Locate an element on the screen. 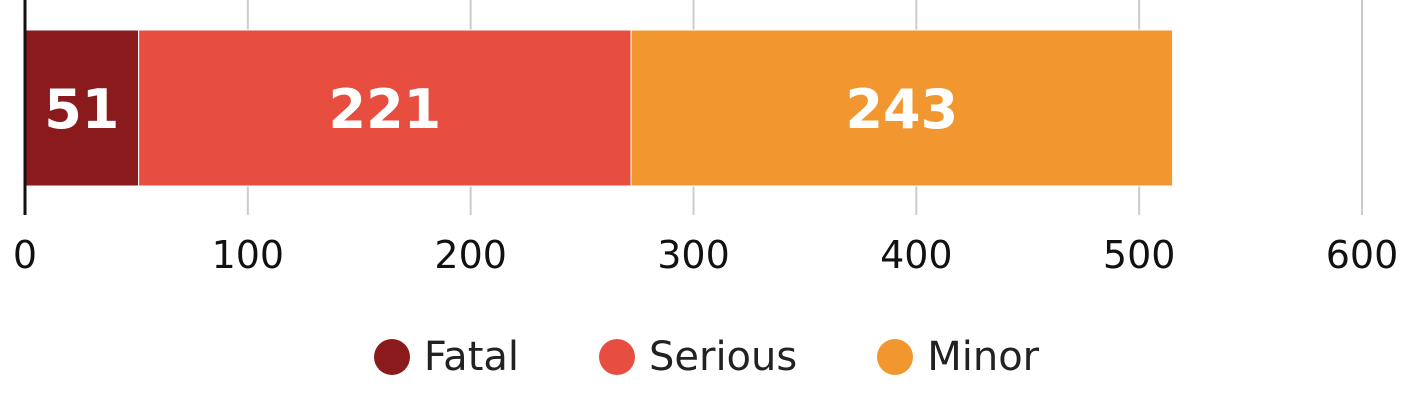 Image resolution: width=1413 pixels, height=402 pixels. data-labels: 51 221 243 is located at coordinates (501, 109).